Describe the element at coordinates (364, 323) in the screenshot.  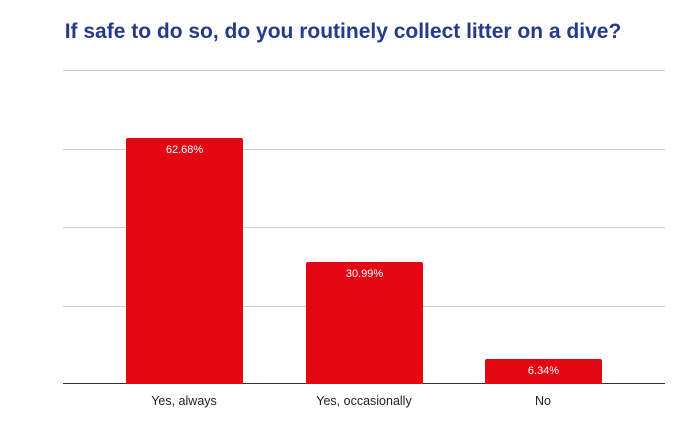
I see `bar-yes-occasionally: 30.99%` at that location.